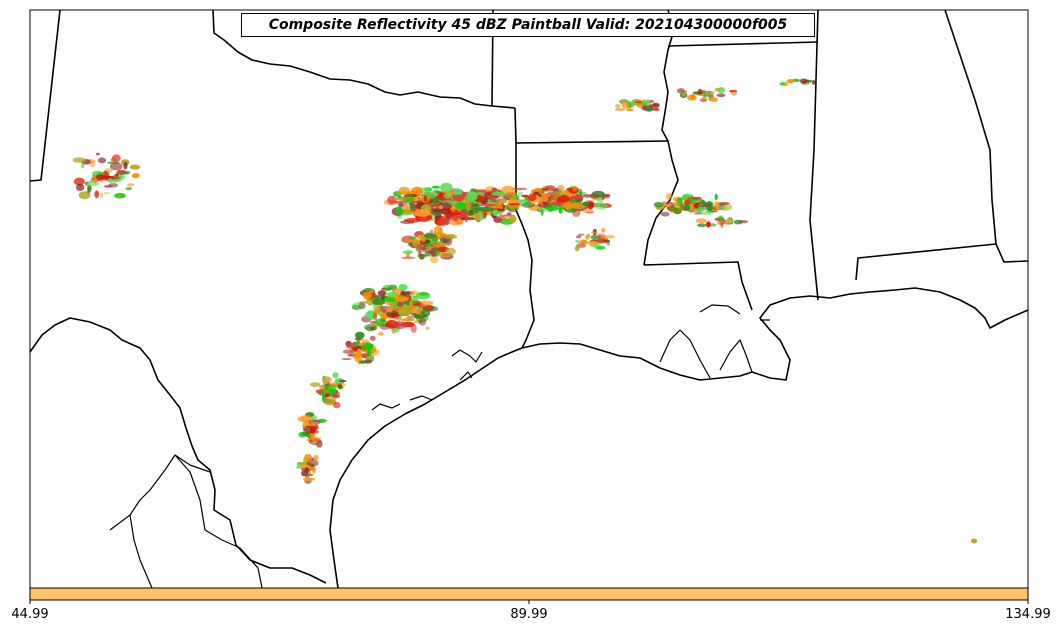 Image resolution: width=1062 pixels, height=633 pixels. Describe the element at coordinates (775, 334) in the screenshot. I see `coastline-gulf-east` at that location.